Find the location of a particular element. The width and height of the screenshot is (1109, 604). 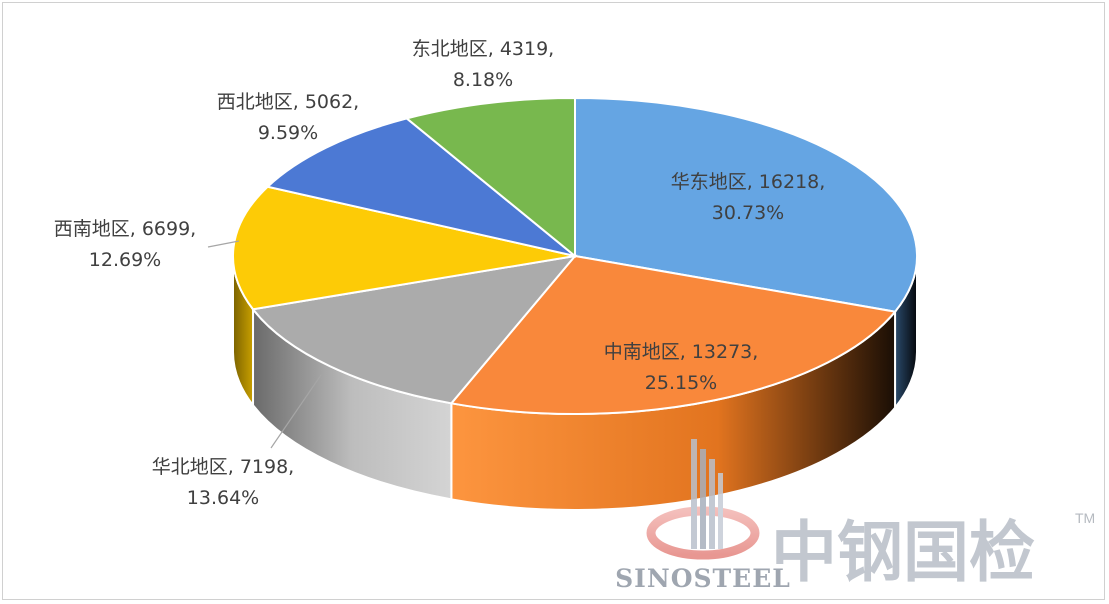

watermark-chinese: 中钢国检 is located at coordinates (903, 552).